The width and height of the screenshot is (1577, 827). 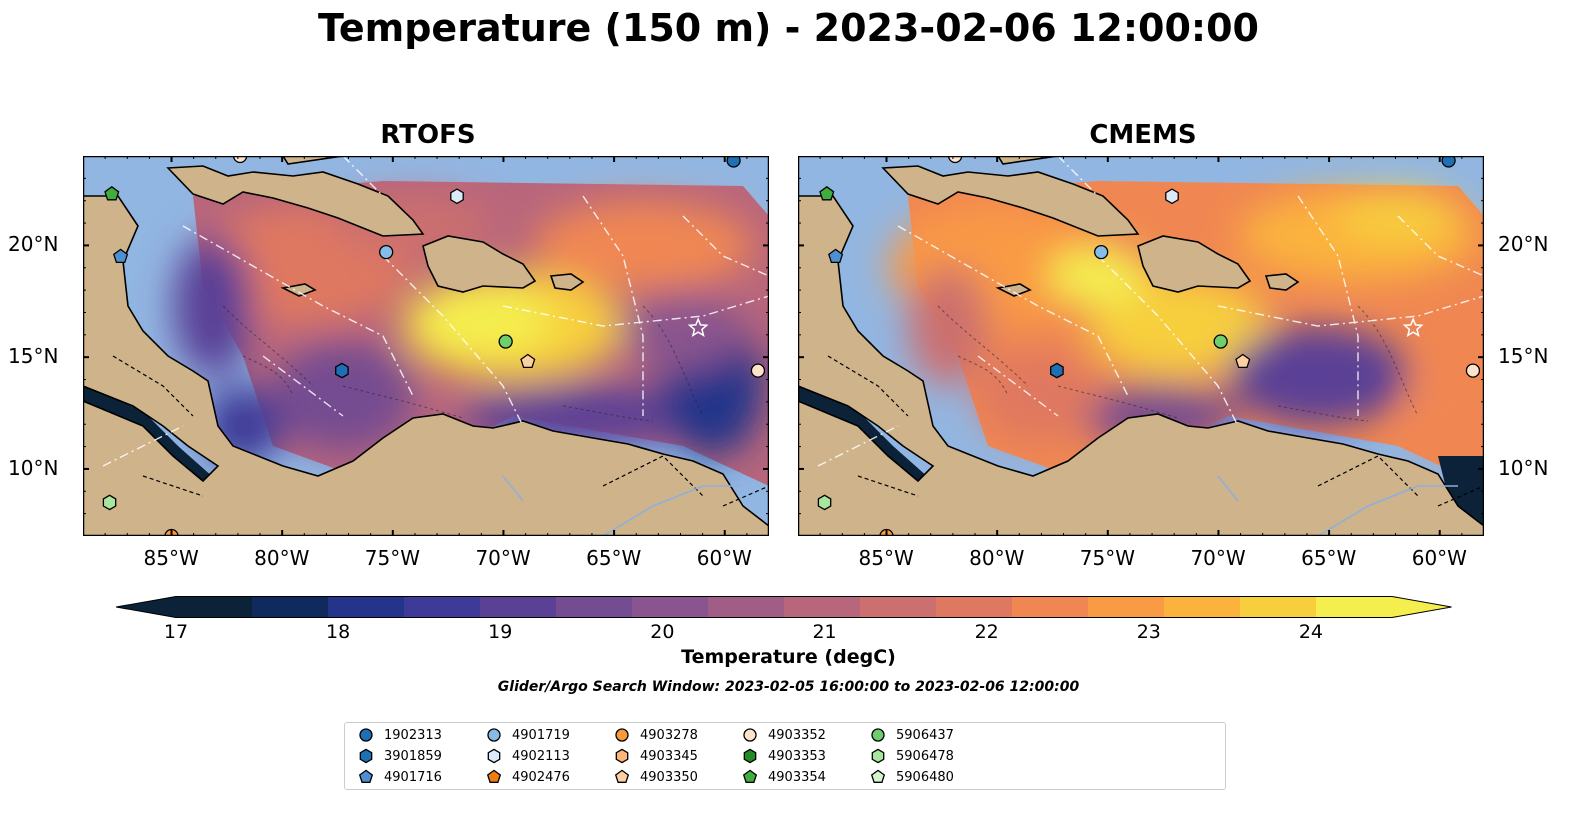 I want to click on legend-item-4901716: 4901716, so click(x=399, y=777).